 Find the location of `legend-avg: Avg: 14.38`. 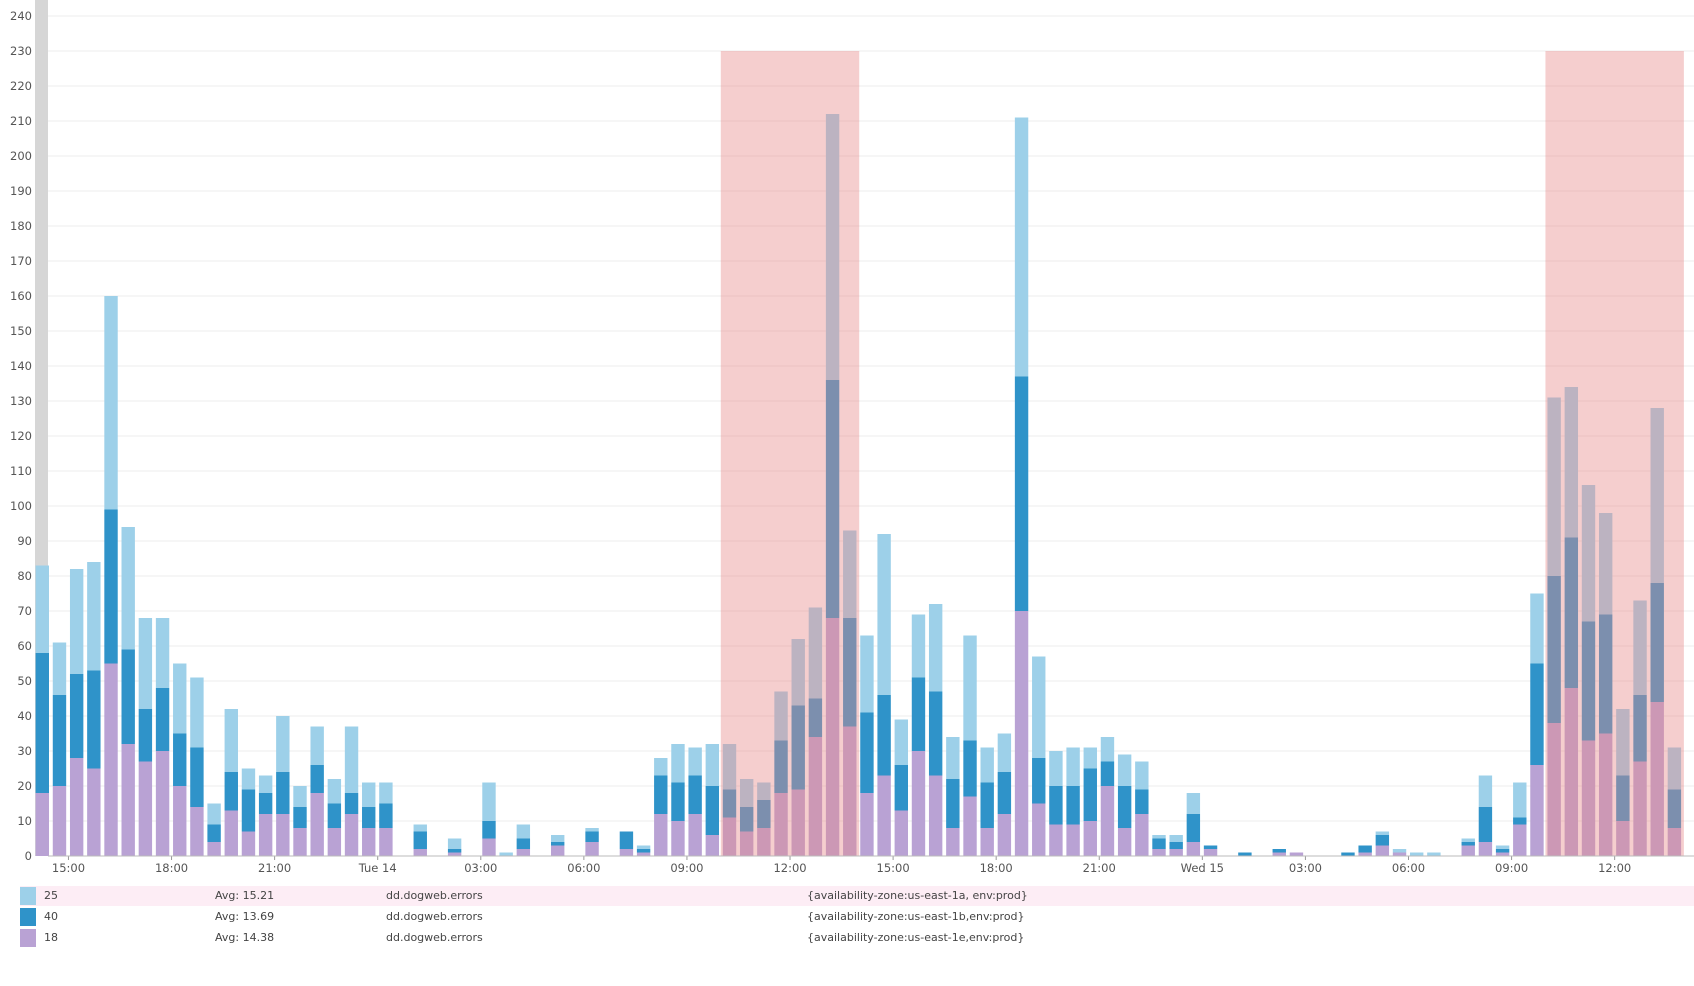

legend-avg: Avg: 14.38 is located at coordinates (245, 937).